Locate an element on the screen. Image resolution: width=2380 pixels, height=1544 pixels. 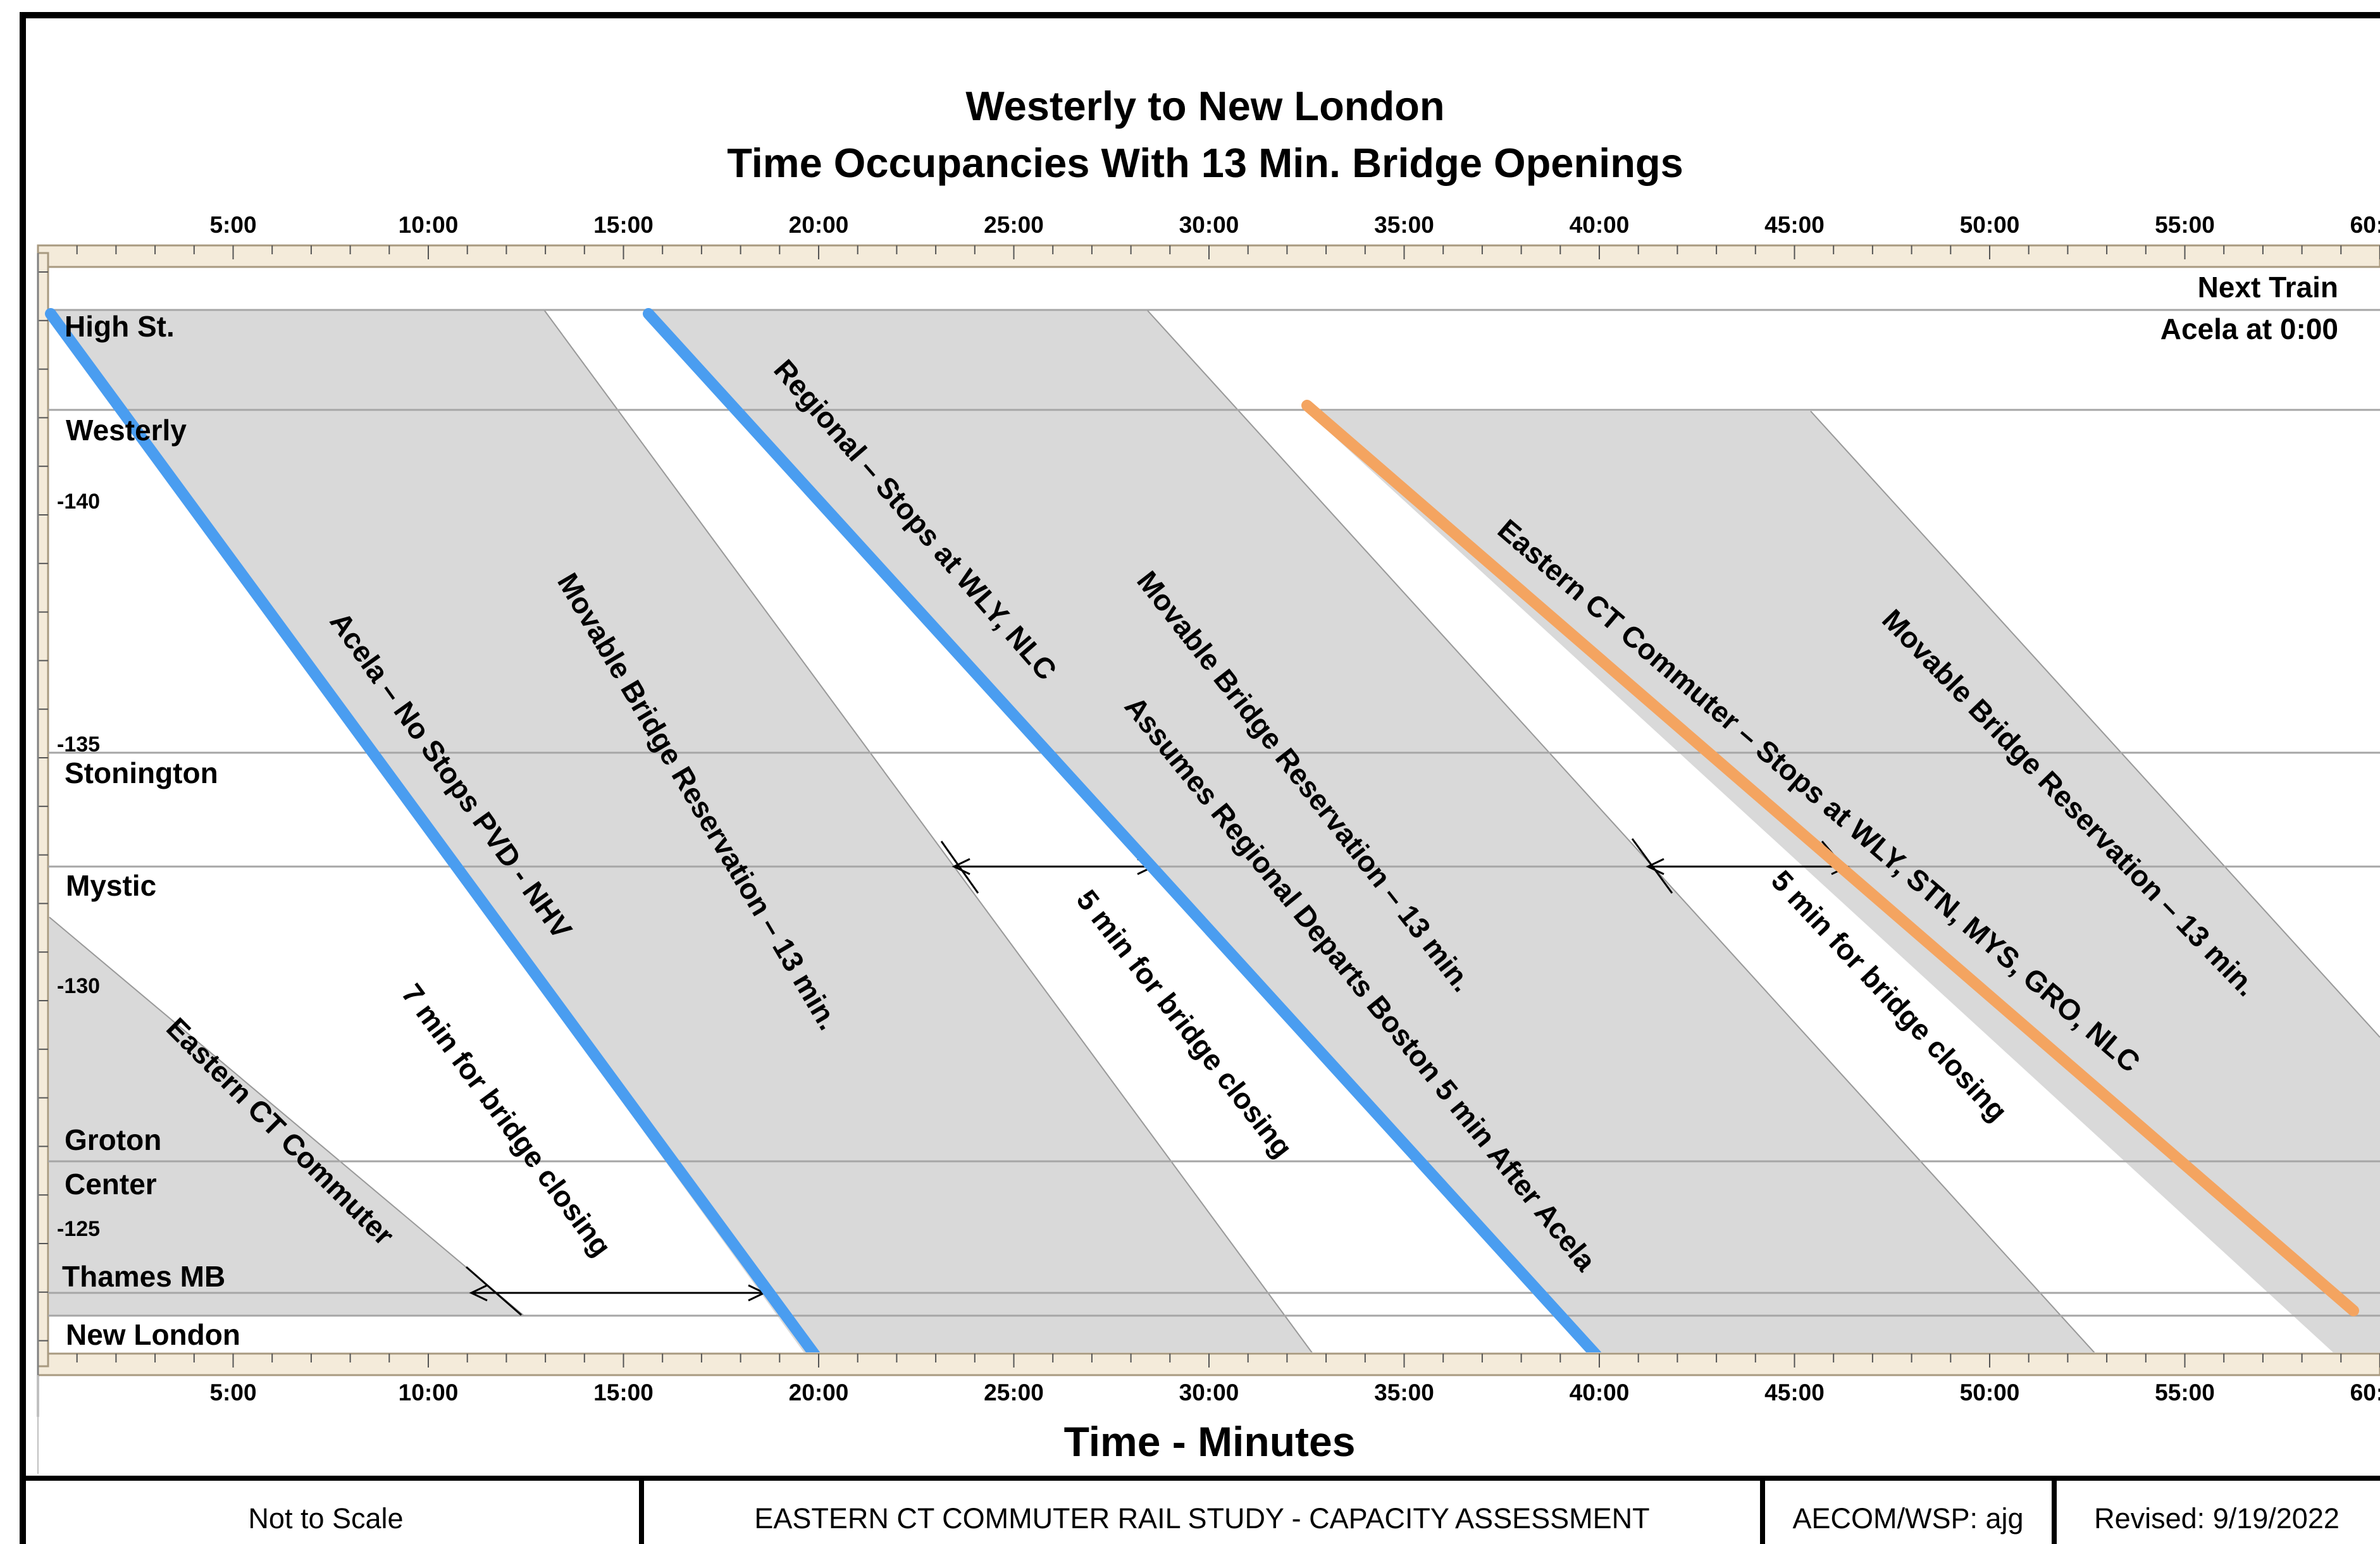
footer-revised-date: Revised: 9/19/2022 is located at coordinates (2217, 1519).